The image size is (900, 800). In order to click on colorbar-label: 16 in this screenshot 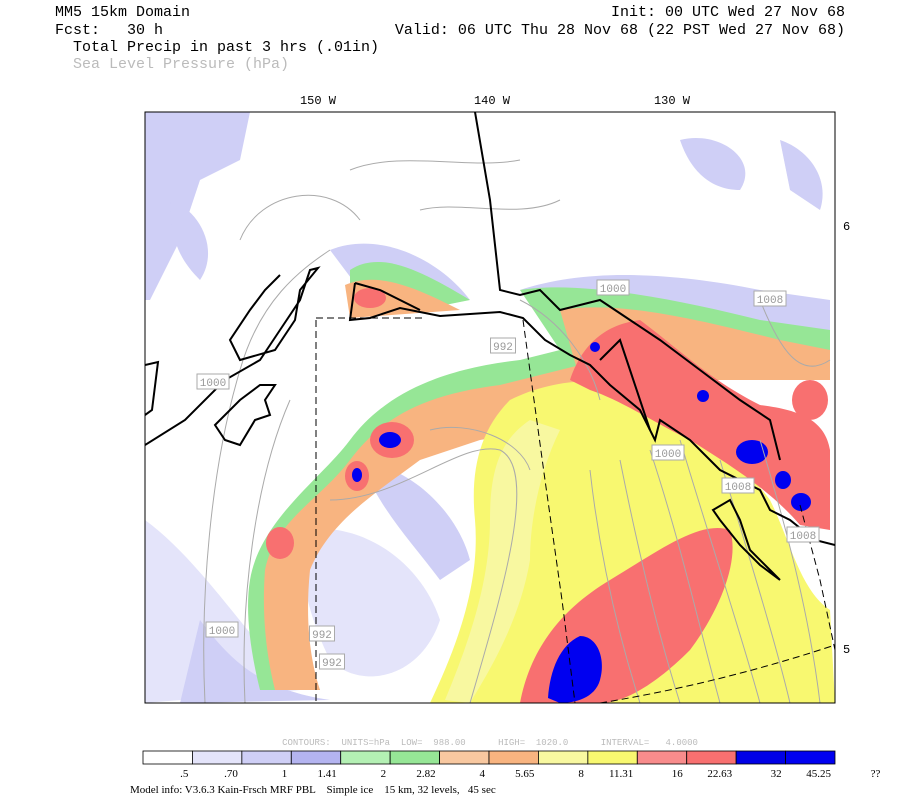, I will do `click(678, 774)`.